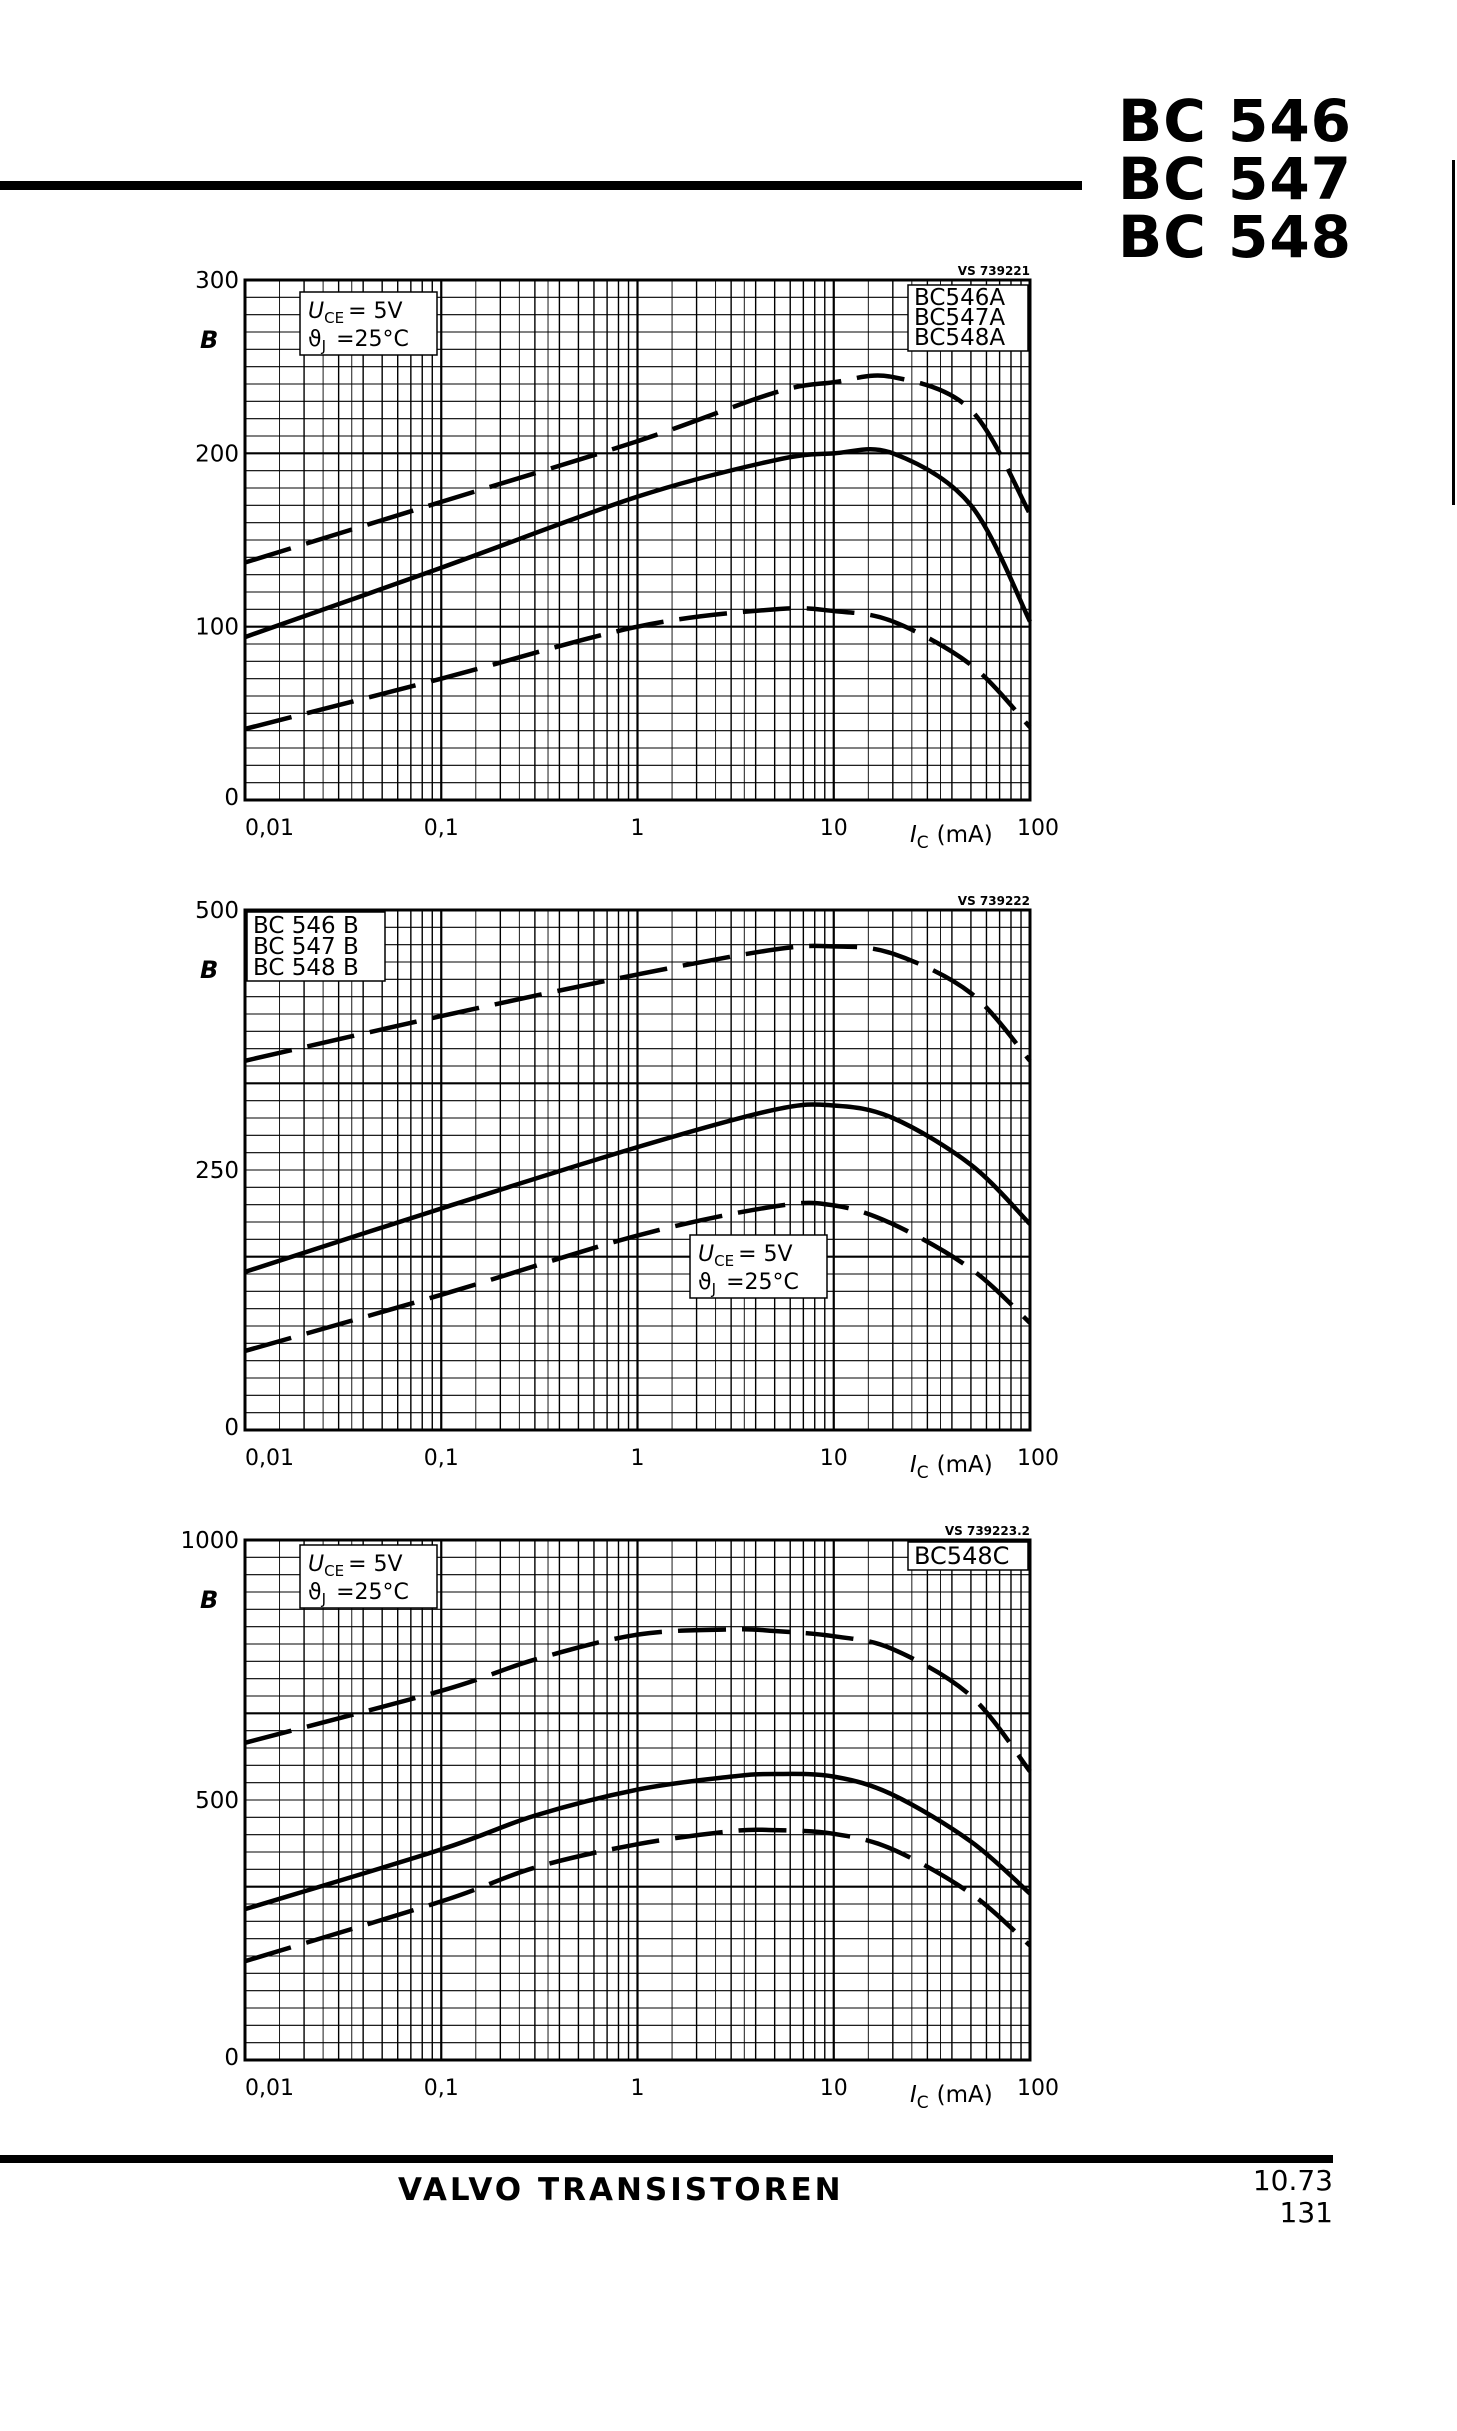 Image resolution: width=1457 pixels, height=2431 pixels. I want to click on legend: BC 546 BBC 547 BBC 548 B, so click(316, 946).